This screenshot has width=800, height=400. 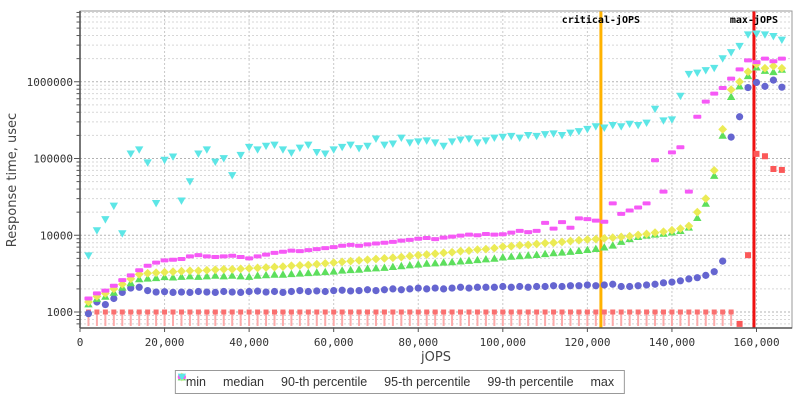 I want to click on y-axis-title: Response time, usec, so click(x=12, y=180).